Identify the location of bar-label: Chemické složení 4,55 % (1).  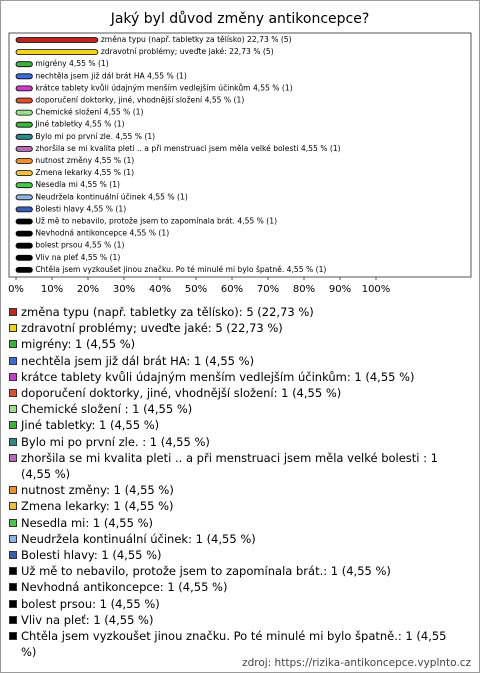
(89, 112).